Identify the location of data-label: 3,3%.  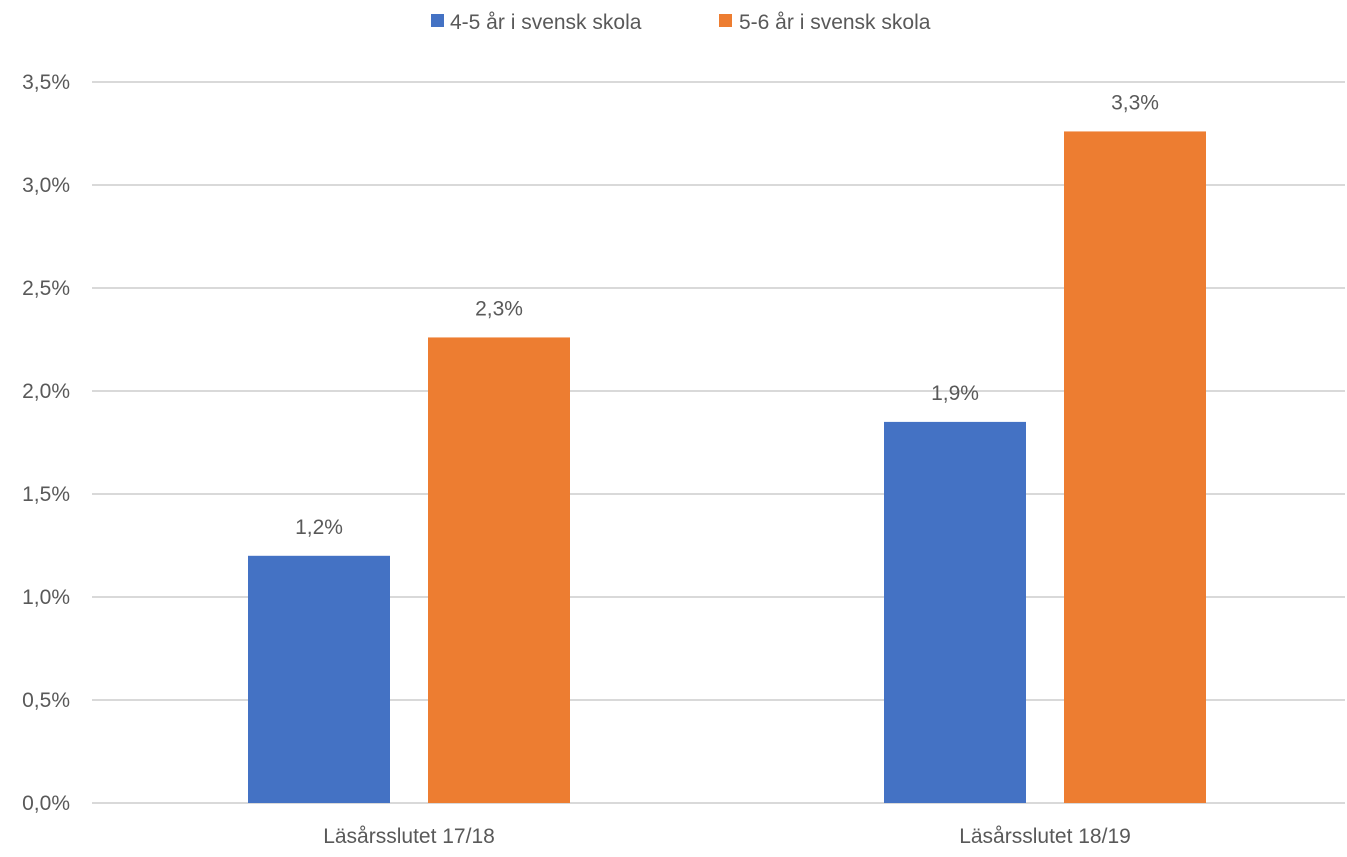
(1135, 102).